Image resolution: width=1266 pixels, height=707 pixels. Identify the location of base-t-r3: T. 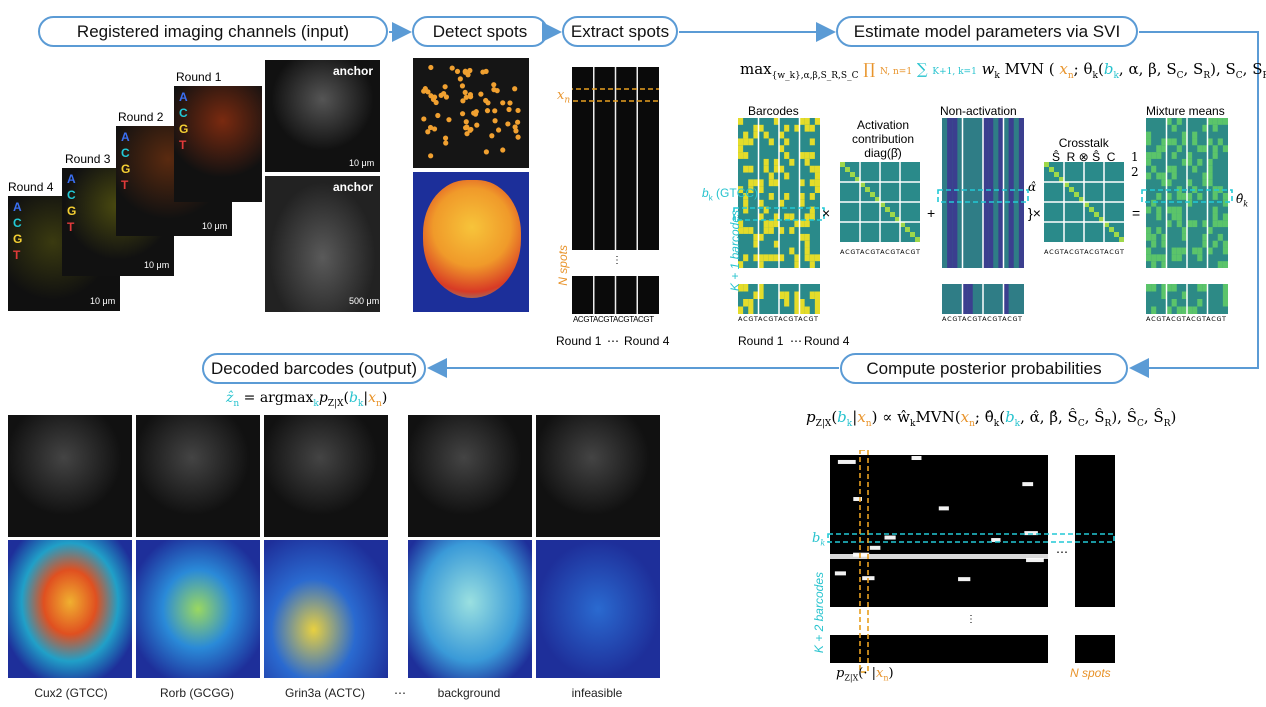
(71, 227).